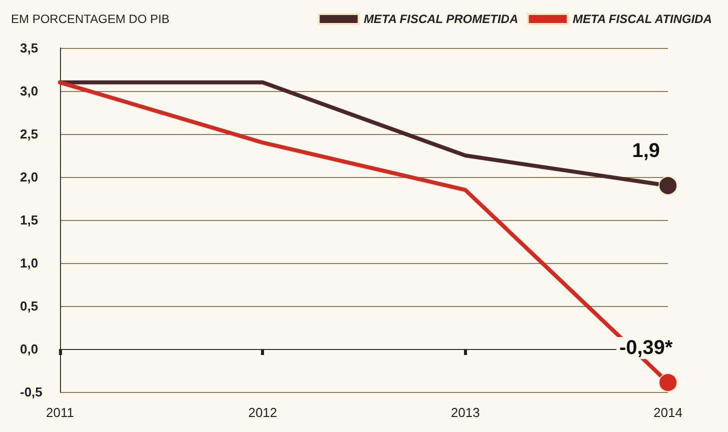 The image size is (728, 432). What do you see at coordinates (263, 412) in the screenshot?
I see `x-tick-label: 2012` at bounding box center [263, 412].